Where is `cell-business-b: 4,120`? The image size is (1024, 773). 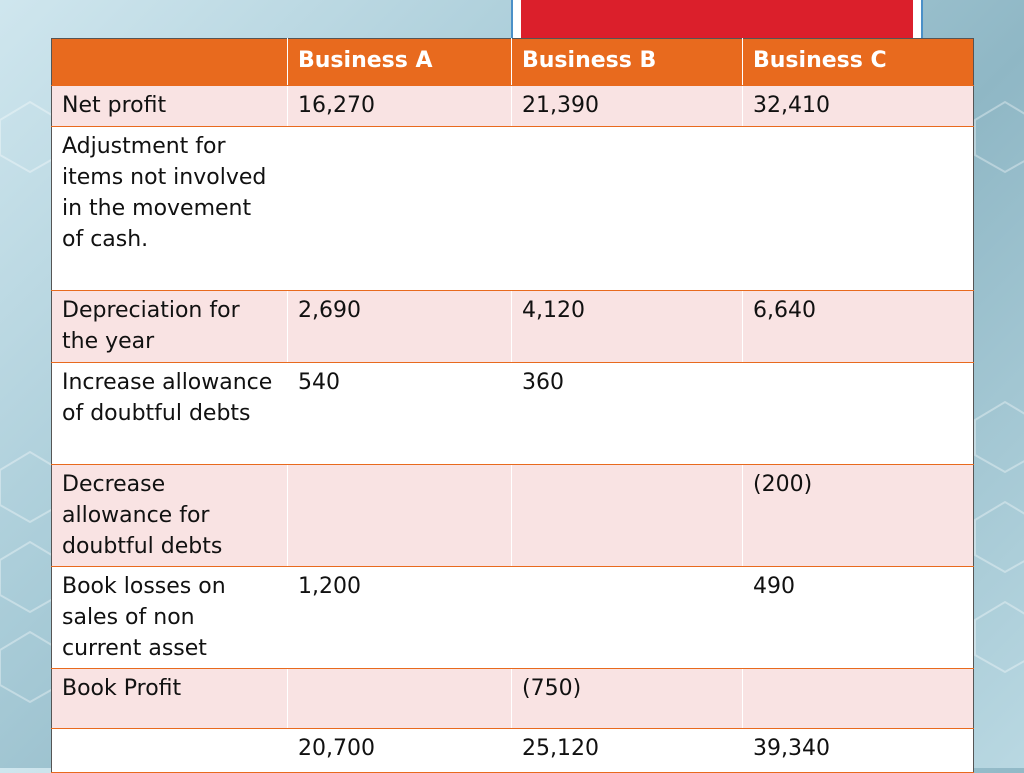 cell-business-b: 4,120 is located at coordinates (627, 326).